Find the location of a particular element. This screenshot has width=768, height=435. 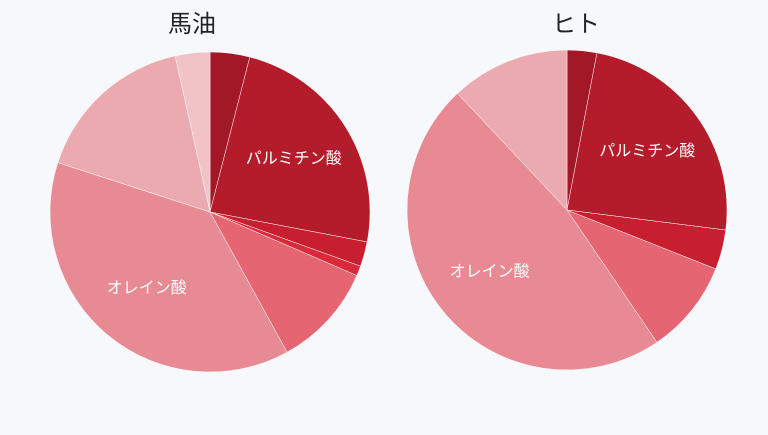

chart-title: ヒト is located at coordinates (576, 24).